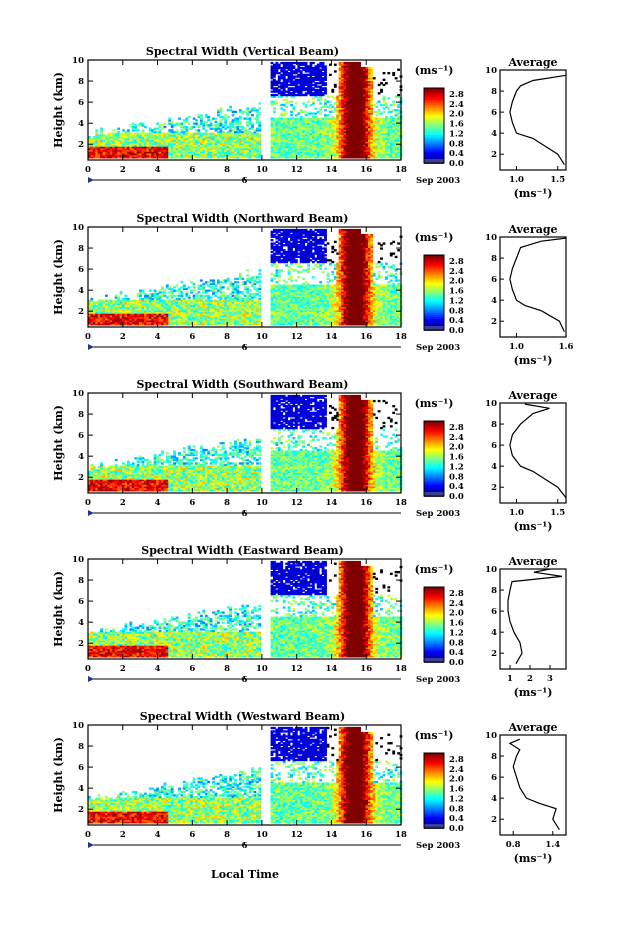 This screenshot has width=617, height=933. Describe the element at coordinates (242, 51) in the screenshot. I see `panel-title: Spectral Width (Vertical Beam)` at that location.